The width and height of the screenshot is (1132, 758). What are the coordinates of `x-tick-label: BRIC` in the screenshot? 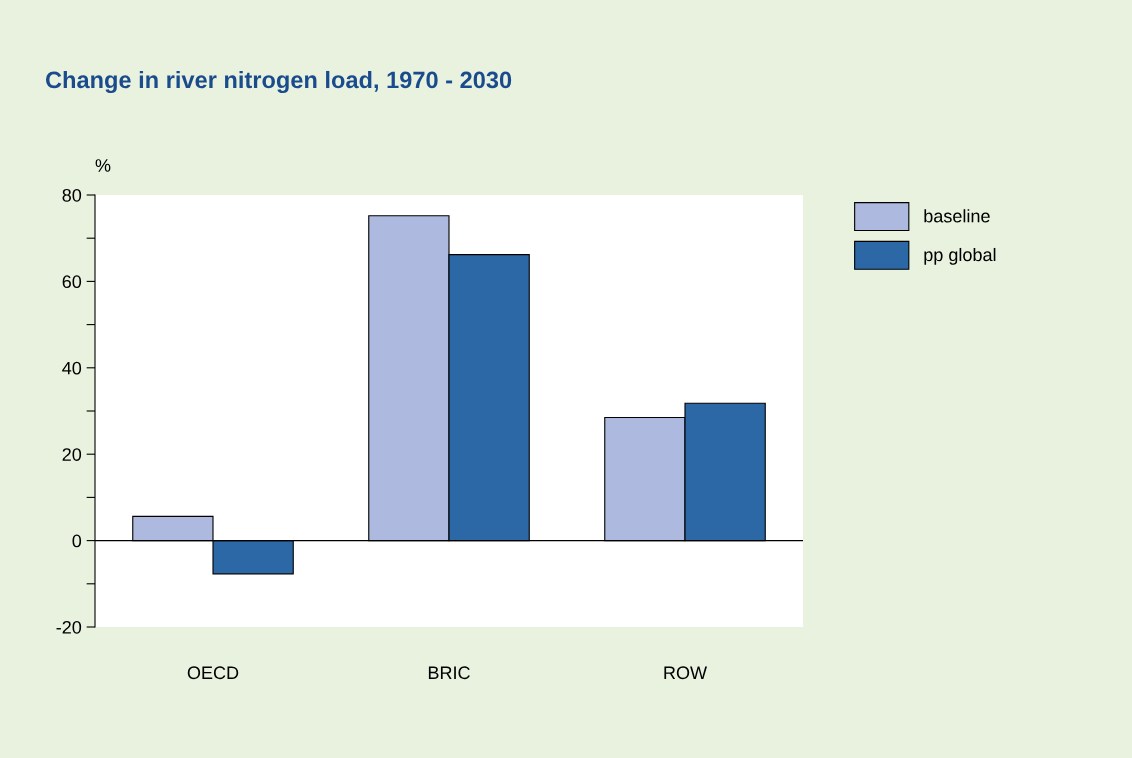 It's located at (449, 673).